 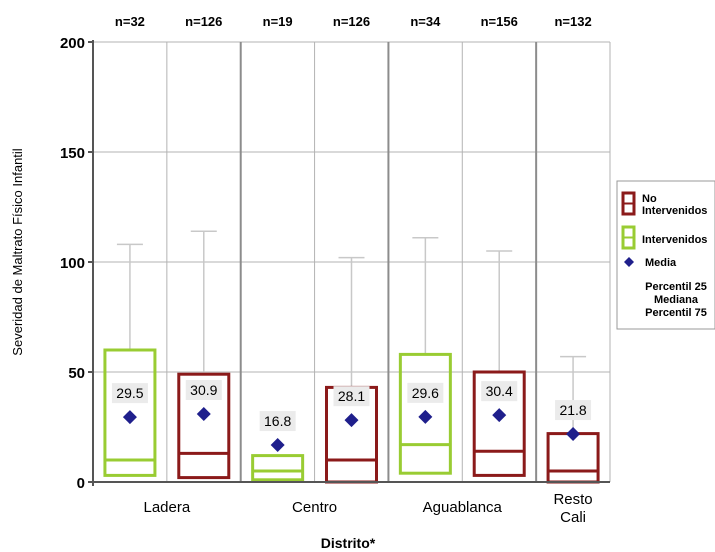 I want to click on mean-label-bg-ladera-intervenidos, so click(x=129, y=393).